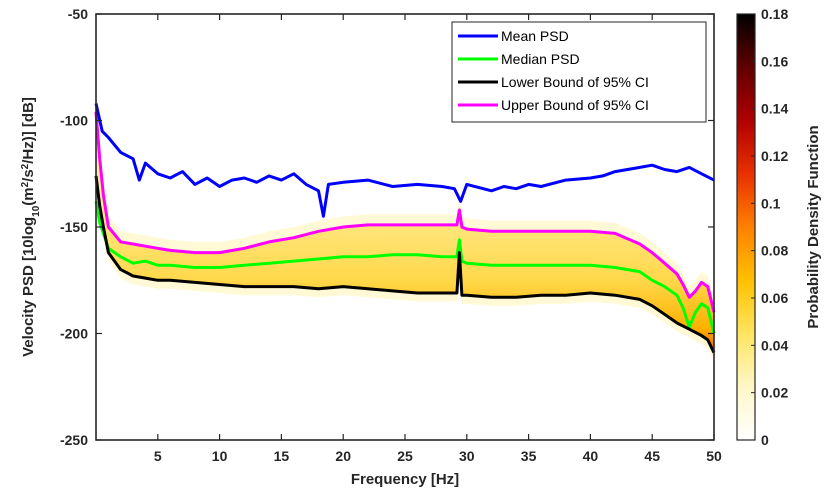 The height and width of the screenshot is (490, 831). Describe the element at coordinates (813, 226) in the screenshot. I see `colorbar-title: Probability Density Function` at that location.